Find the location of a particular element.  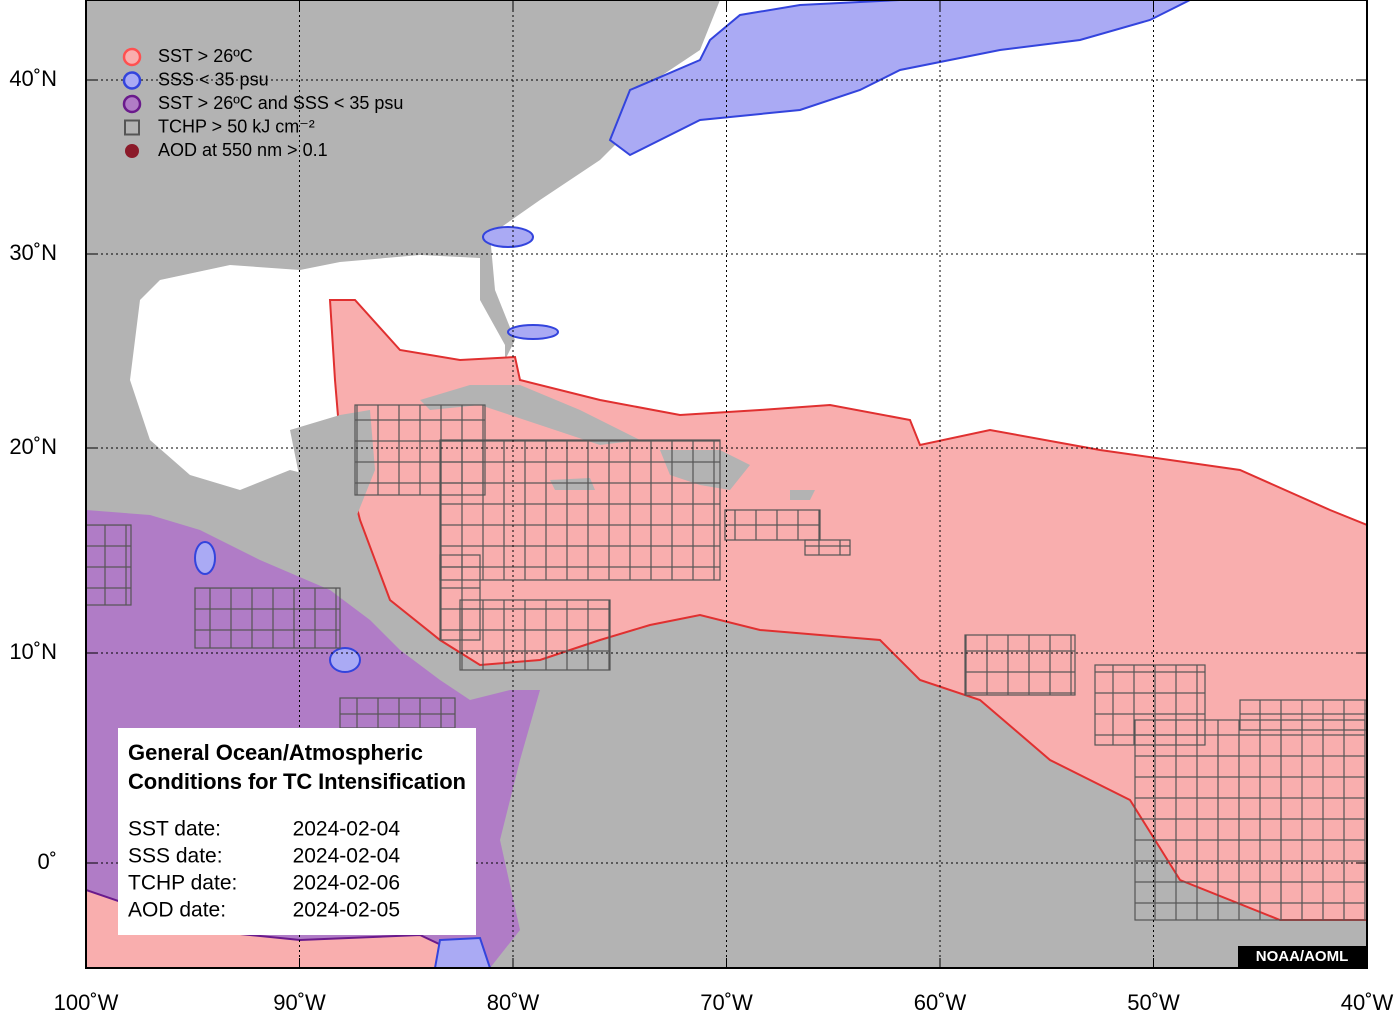

x-tick-label: 50˚W is located at coordinates (1153, 1002).